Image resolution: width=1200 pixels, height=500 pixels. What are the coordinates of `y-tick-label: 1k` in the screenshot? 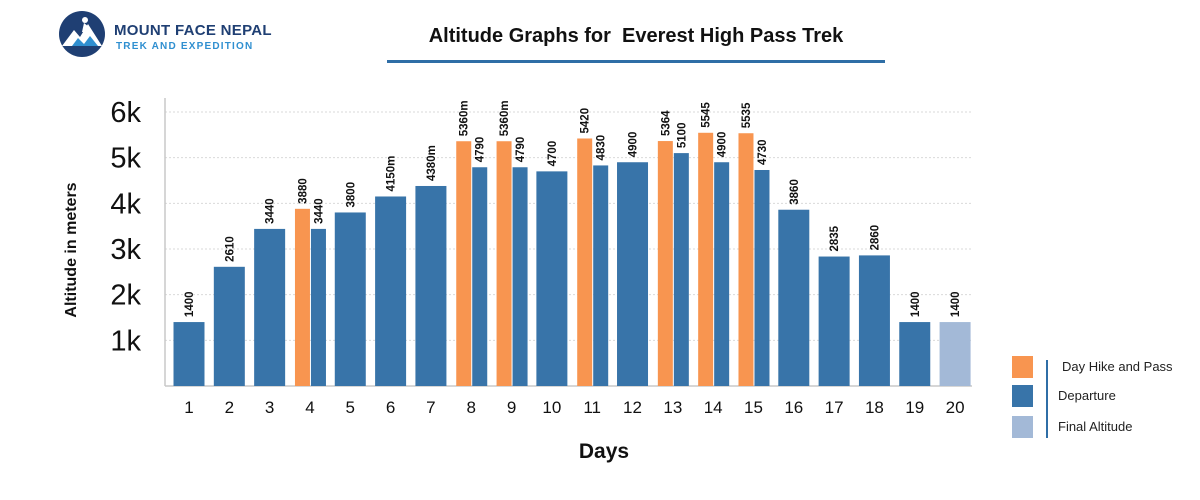 It's located at (125, 341).